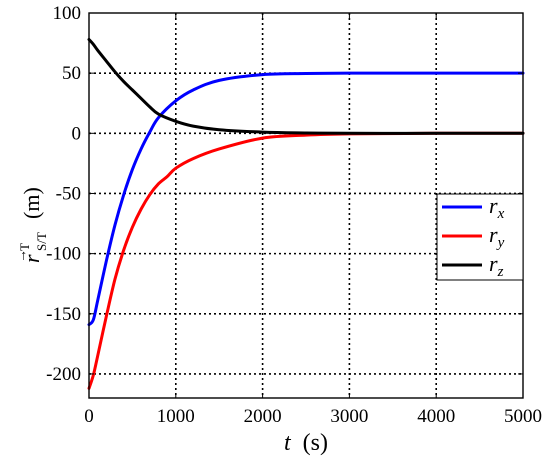  What do you see at coordinates (63, 254) in the screenshot?
I see `y-tick-label: -100` at bounding box center [63, 254].